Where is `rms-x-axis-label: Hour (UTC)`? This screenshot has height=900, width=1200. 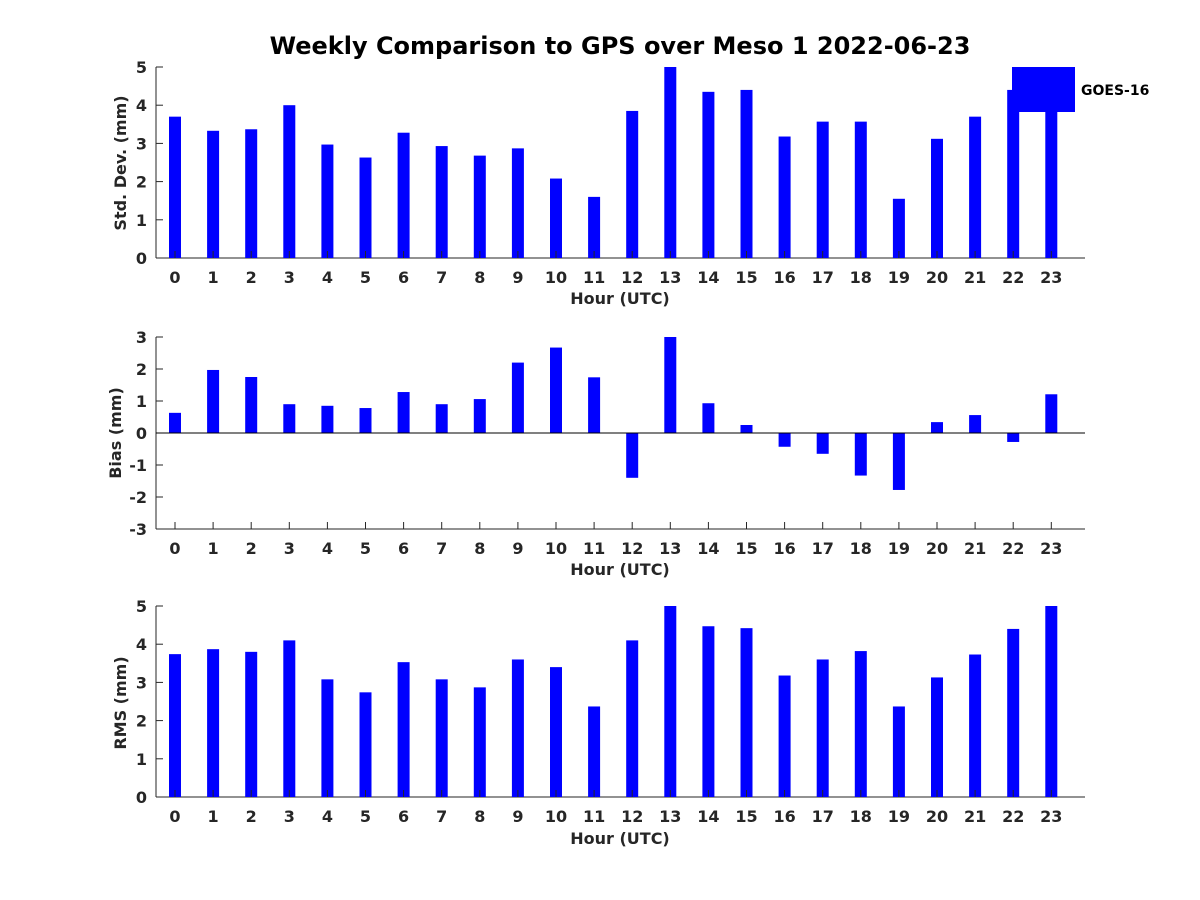
rms-x-axis-label: Hour (UTC) is located at coordinates (620, 838).